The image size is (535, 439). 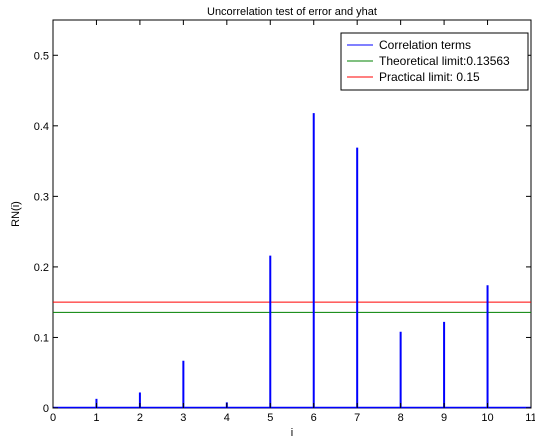 What do you see at coordinates (444, 418) in the screenshot?
I see `x-tick-label: 9` at bounding box center [444, 418].